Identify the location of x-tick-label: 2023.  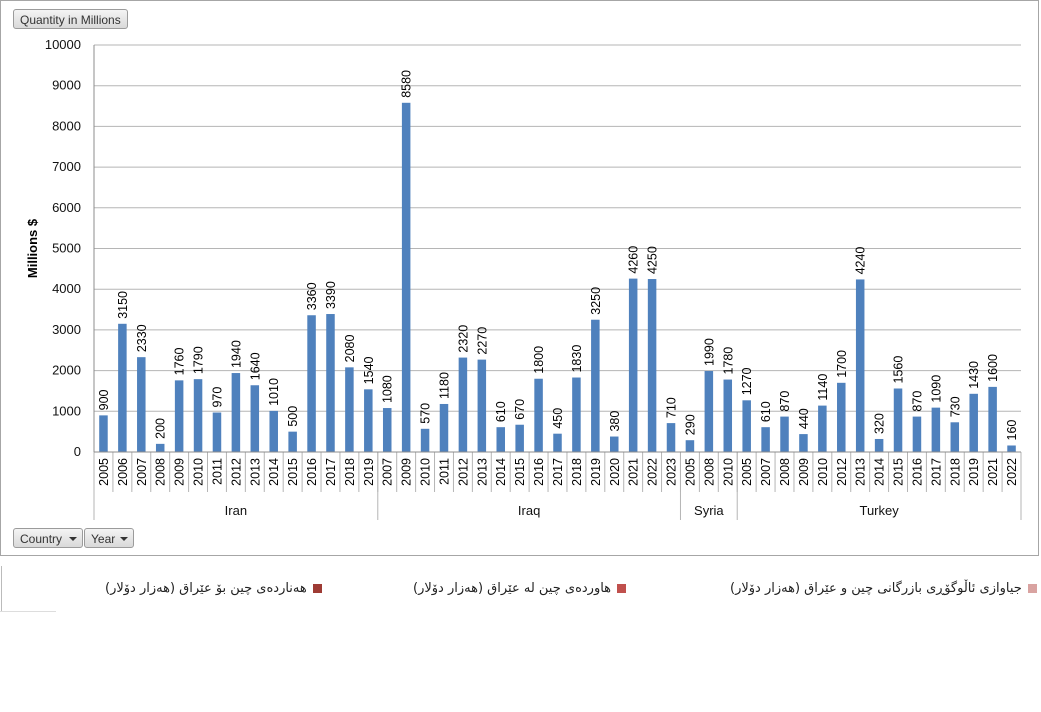
(672, 472).